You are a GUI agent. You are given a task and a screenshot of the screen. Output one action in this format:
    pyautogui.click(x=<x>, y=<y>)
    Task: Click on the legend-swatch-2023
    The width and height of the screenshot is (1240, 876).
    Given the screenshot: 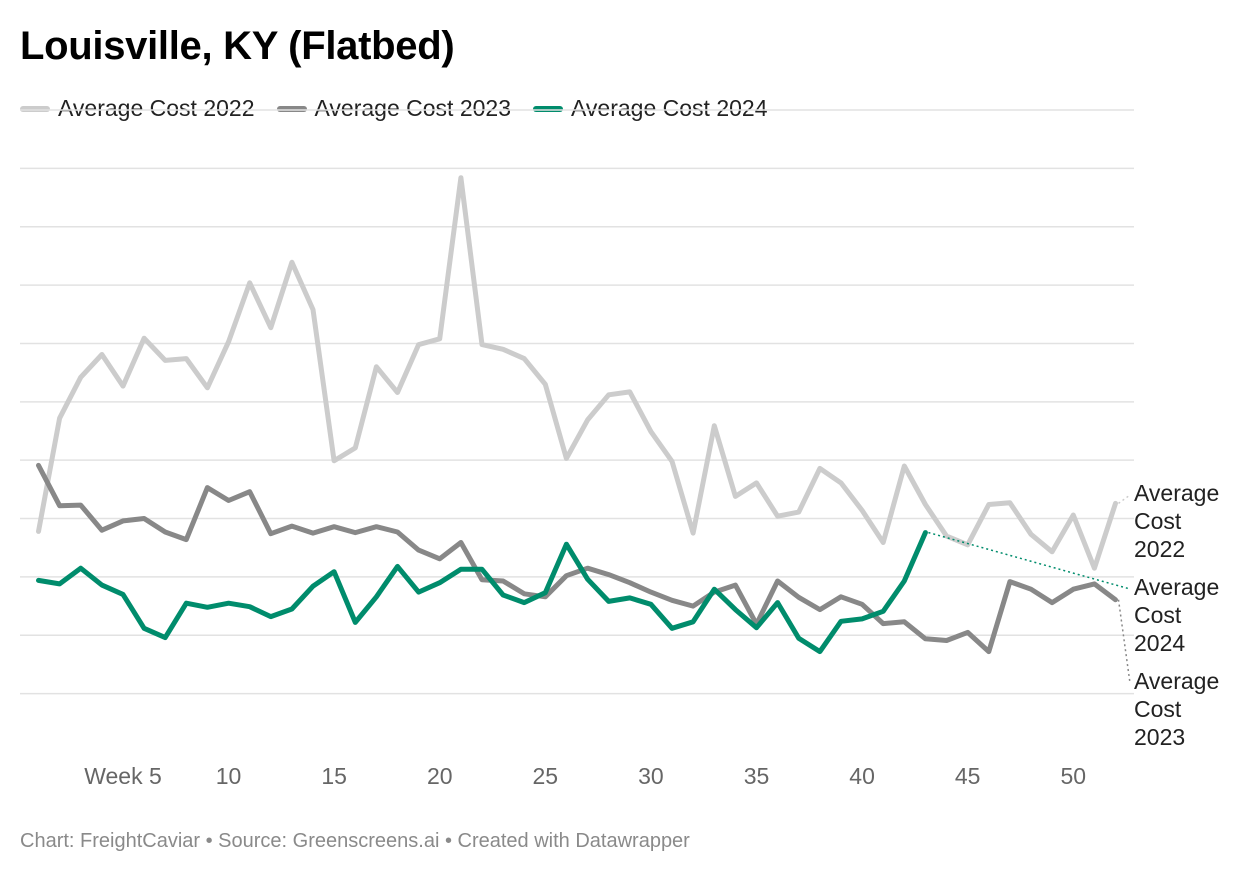 What is the action you would take?
    pyautogui.click(x=291, y=108)
    